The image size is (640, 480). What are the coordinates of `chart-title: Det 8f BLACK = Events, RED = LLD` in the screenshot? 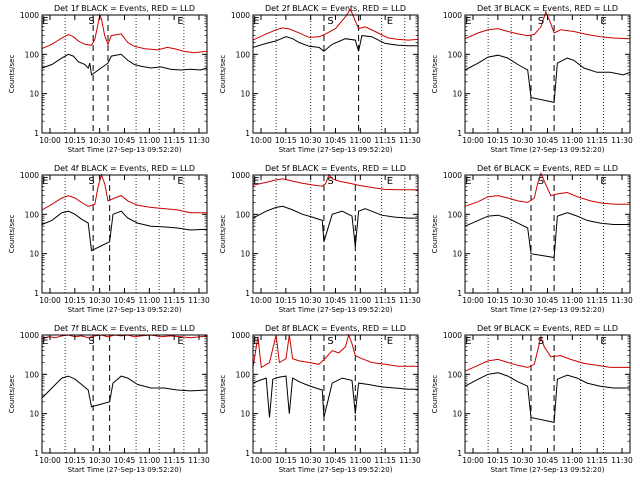 It's located at (335, 328).